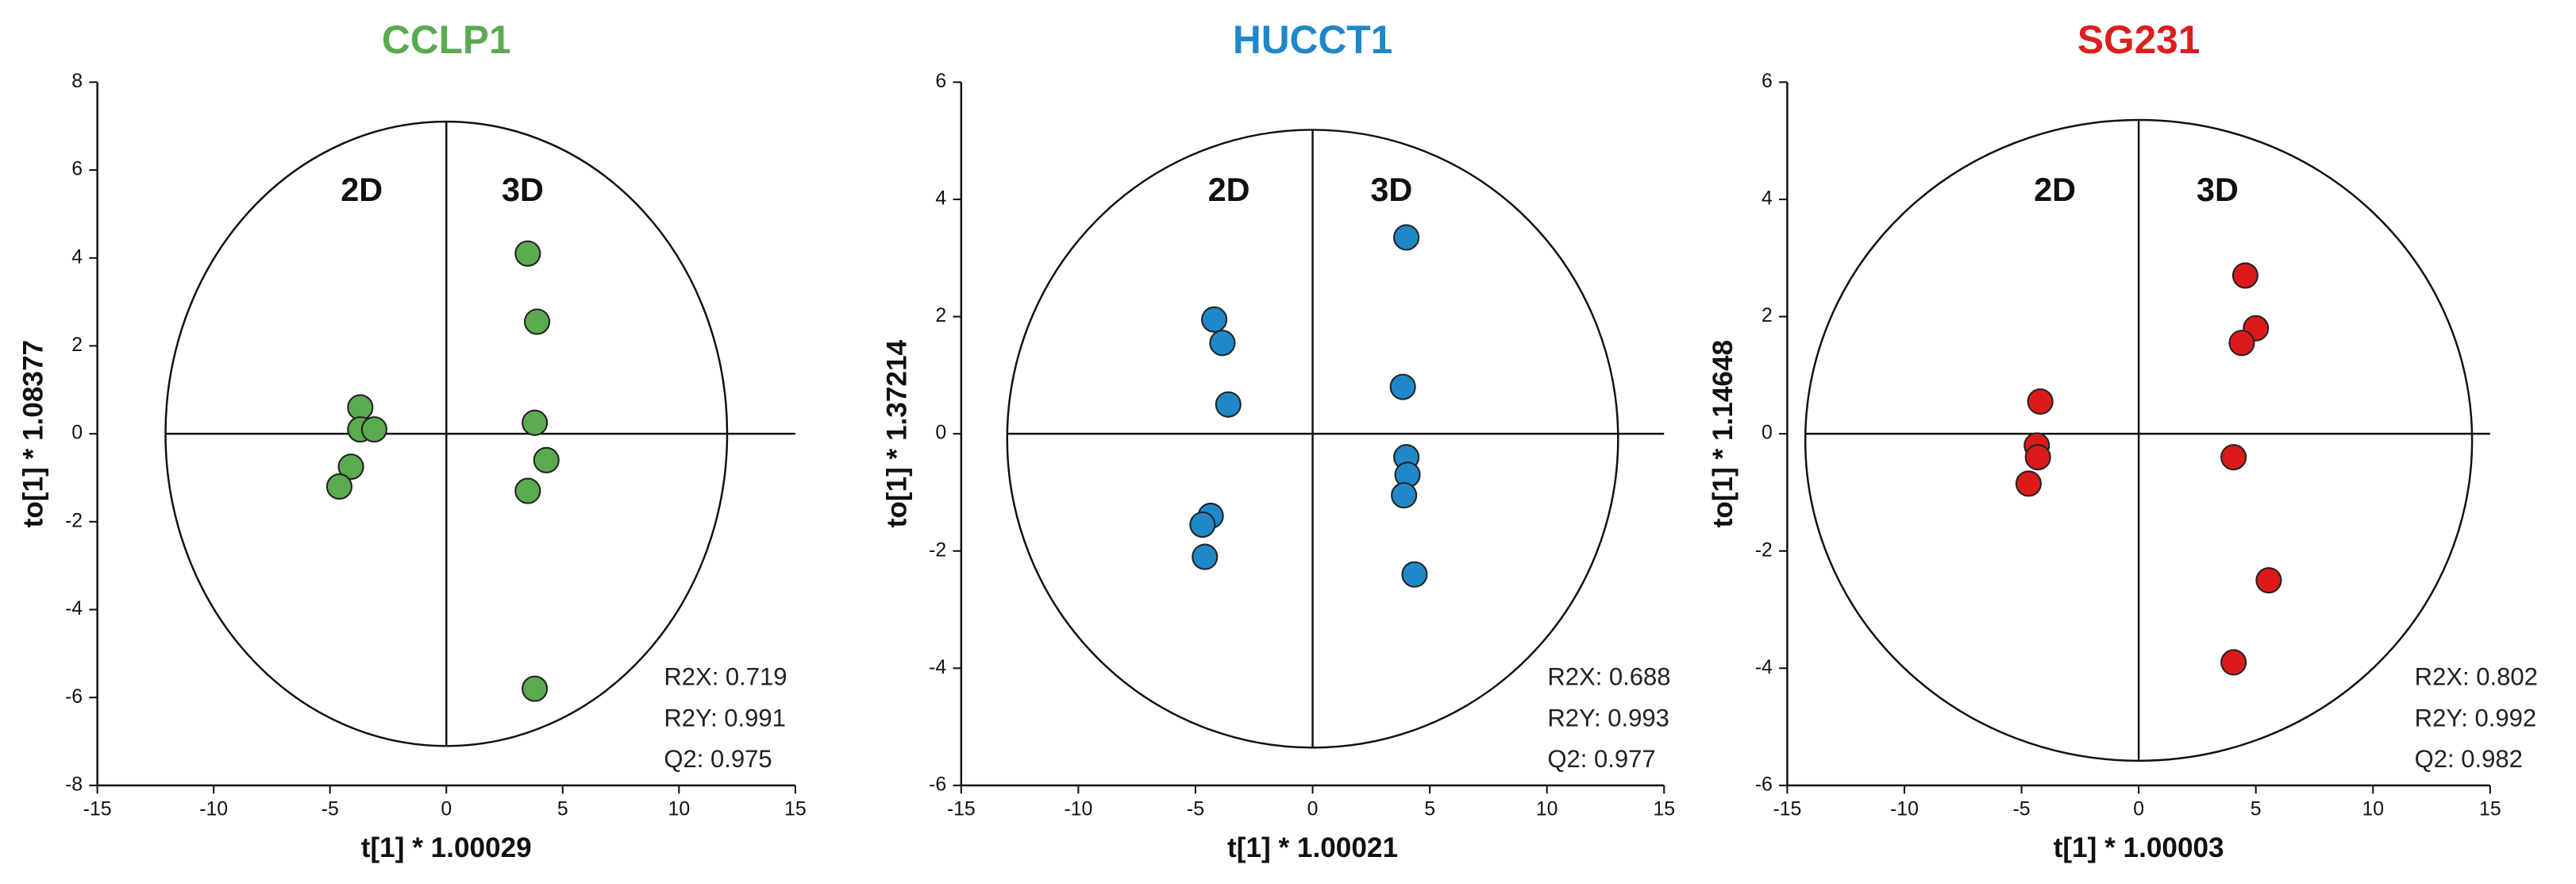 The height and width of the screenshot is (884, 2576). I want to click on y-tick-label: 8, so click(77, 81).